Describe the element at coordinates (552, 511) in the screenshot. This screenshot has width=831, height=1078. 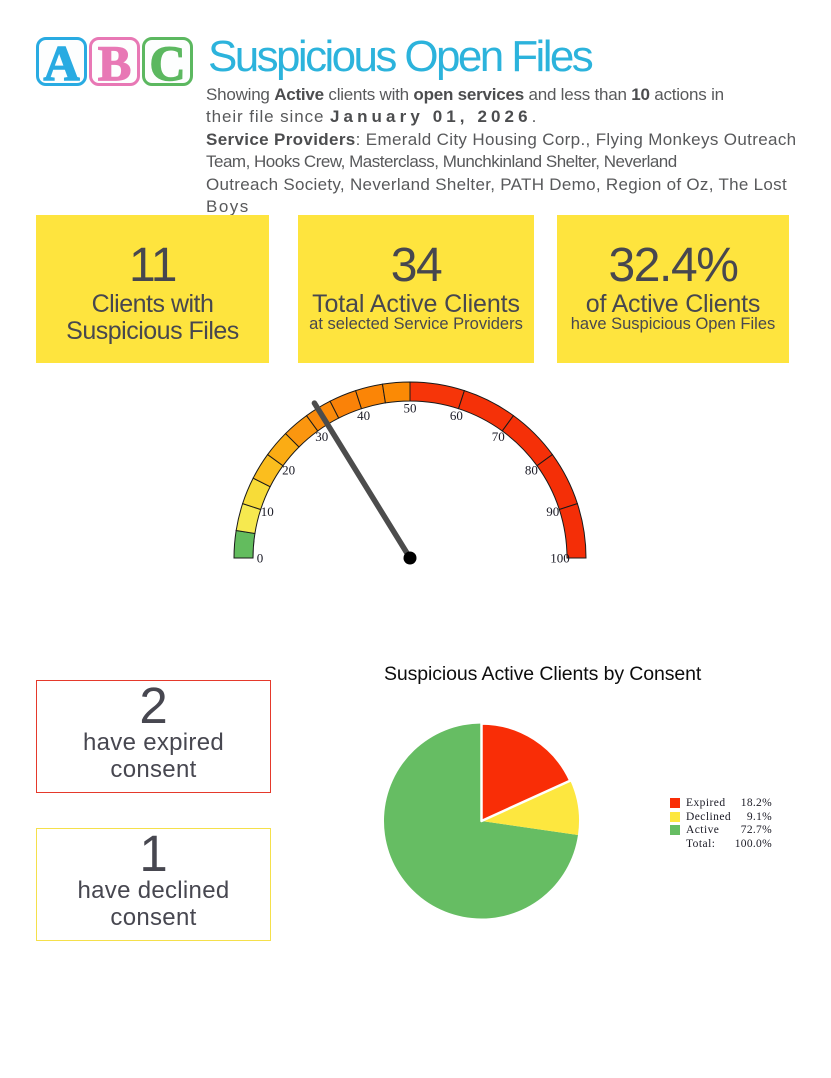
I see `svg-text: 90` at that location.